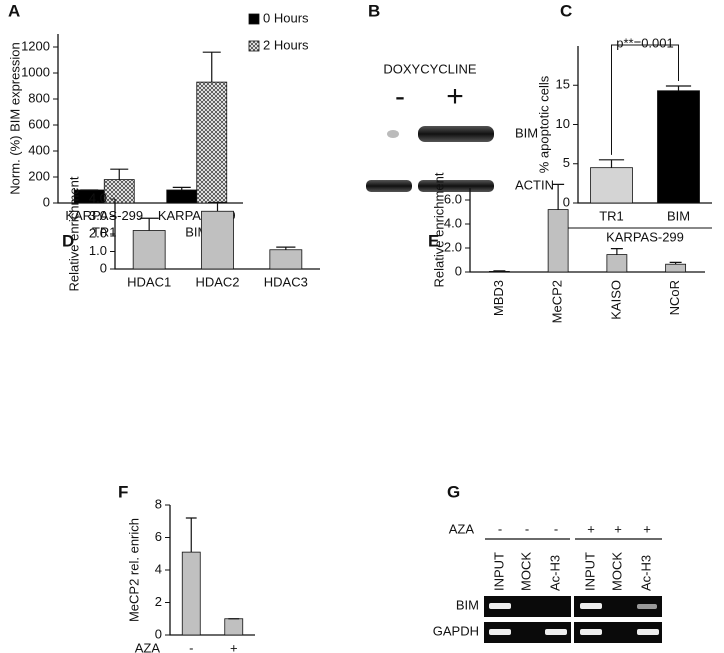  I want to click on y-tick-label: 200, so click(39, 175).